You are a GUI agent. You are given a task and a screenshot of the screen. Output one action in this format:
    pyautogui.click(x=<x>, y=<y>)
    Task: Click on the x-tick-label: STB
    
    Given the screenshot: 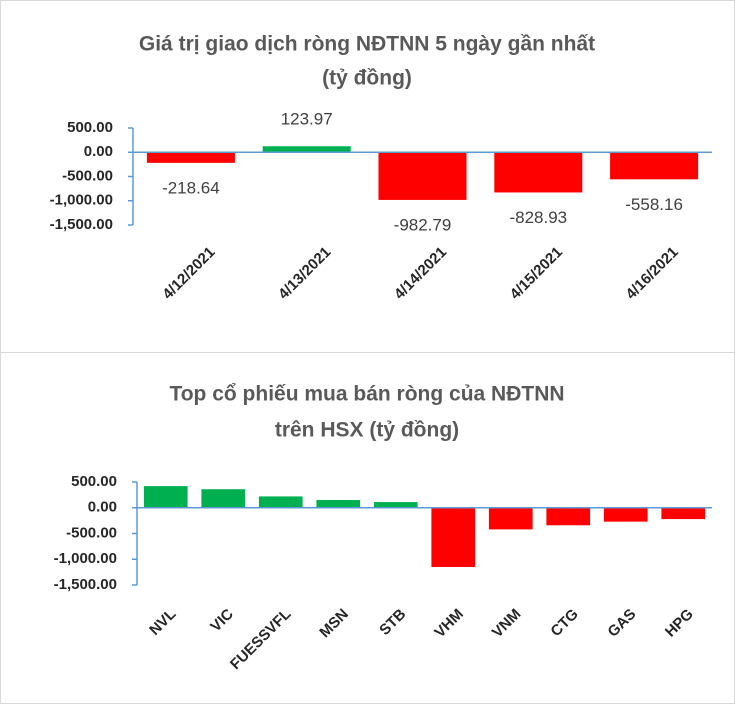 What is the action you would take?
    pyautogui.click(x=392, y=621)
    